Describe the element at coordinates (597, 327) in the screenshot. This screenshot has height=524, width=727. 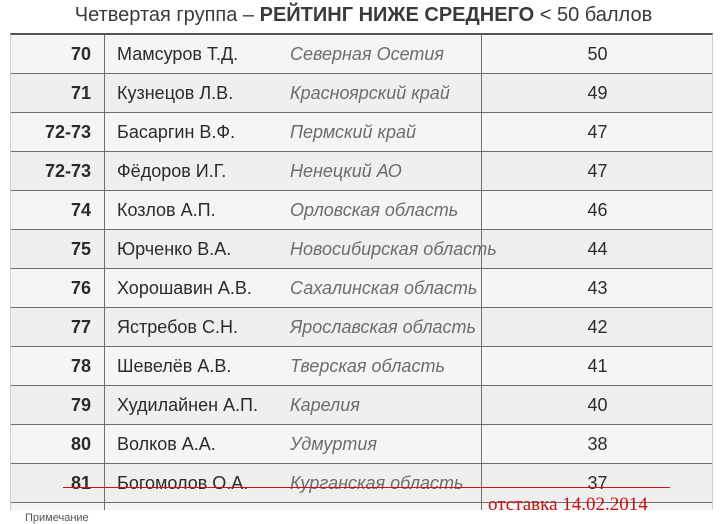
I see `score-cell: 42` at that location.